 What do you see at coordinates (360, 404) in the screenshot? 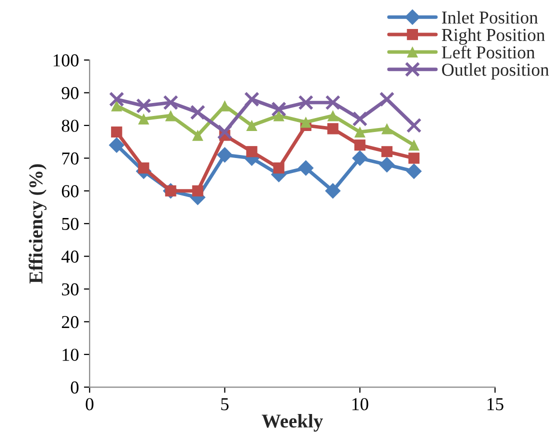
I see `x-tick-label: 10` at bounding box center [360, 404].